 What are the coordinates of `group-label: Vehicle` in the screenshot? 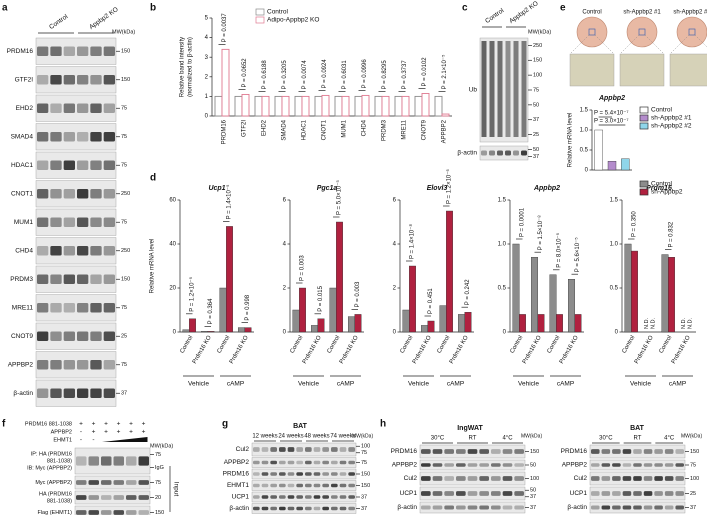 It's located at (640, 384).